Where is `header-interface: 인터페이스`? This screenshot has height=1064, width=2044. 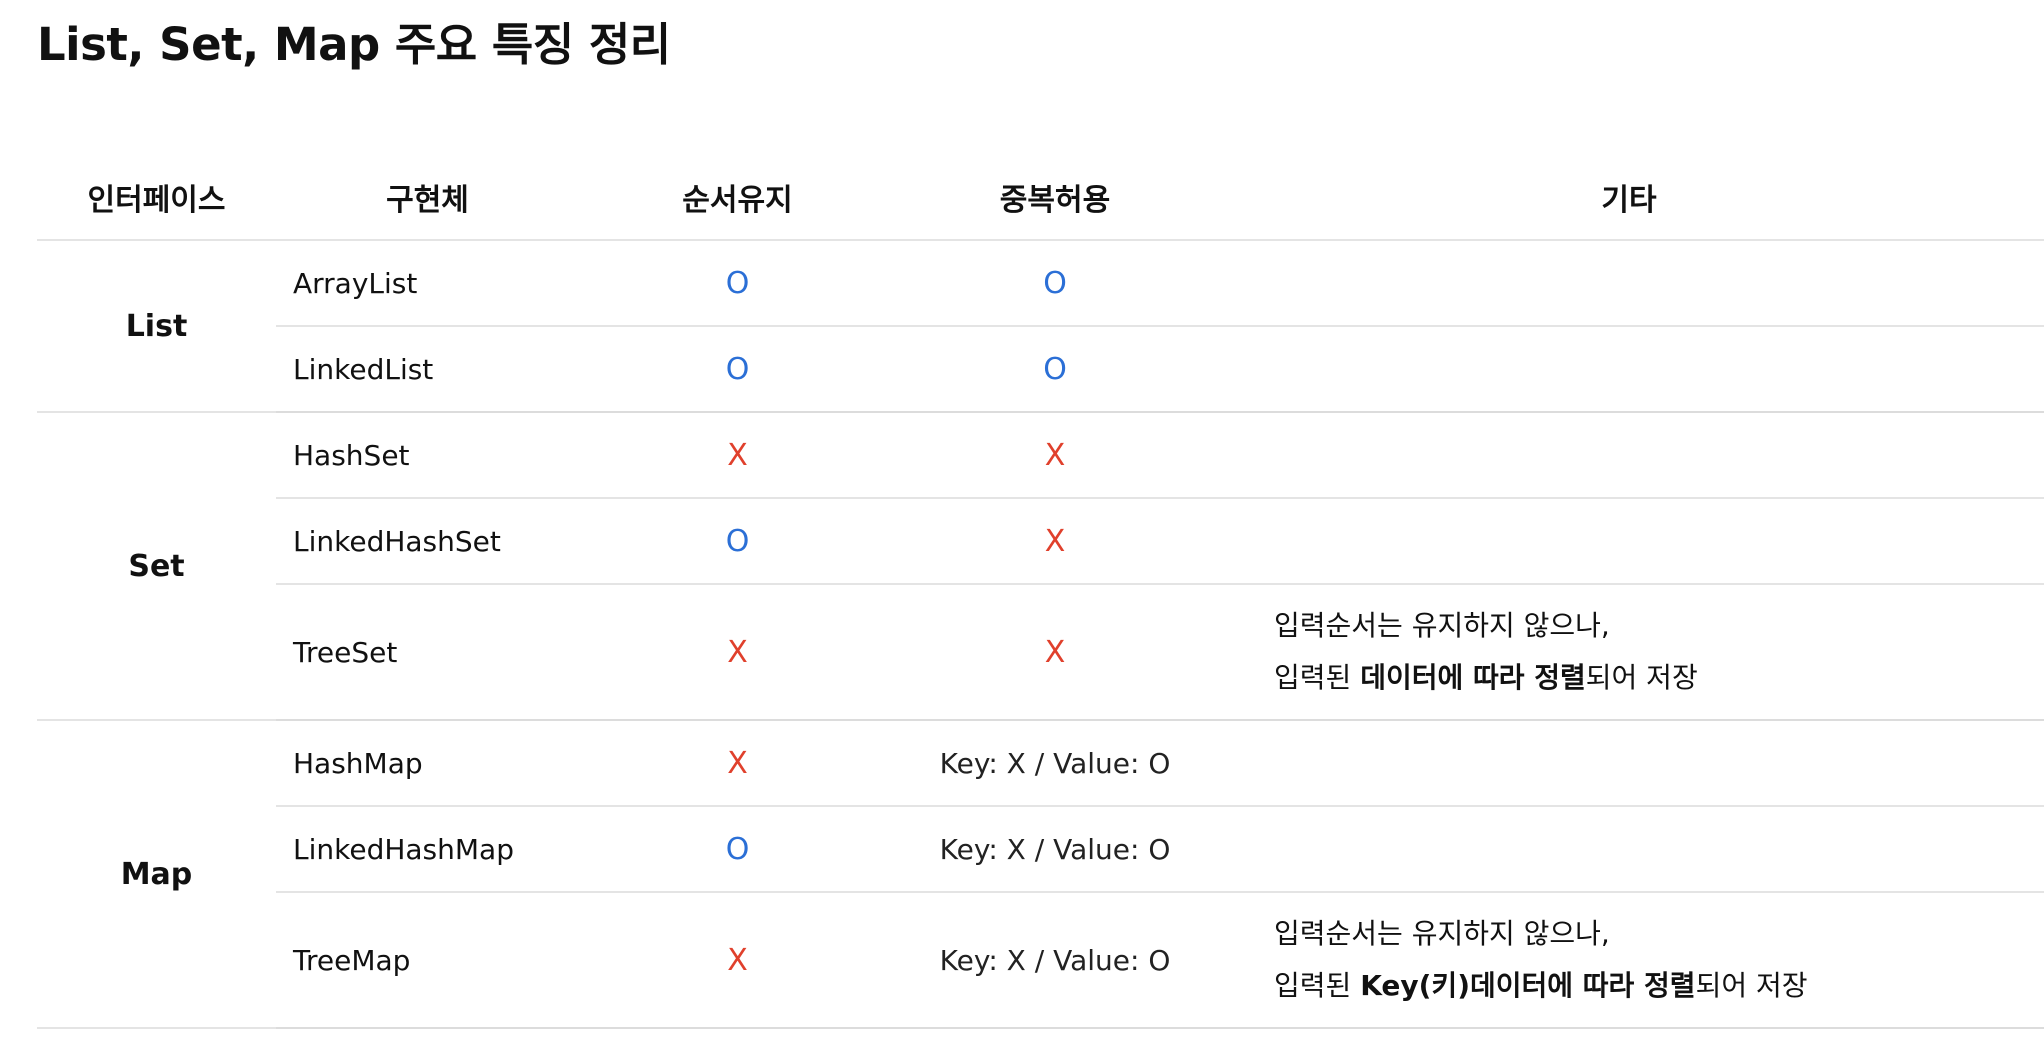 header-interface: 인터페이스 is located at coordinates (156, 198).